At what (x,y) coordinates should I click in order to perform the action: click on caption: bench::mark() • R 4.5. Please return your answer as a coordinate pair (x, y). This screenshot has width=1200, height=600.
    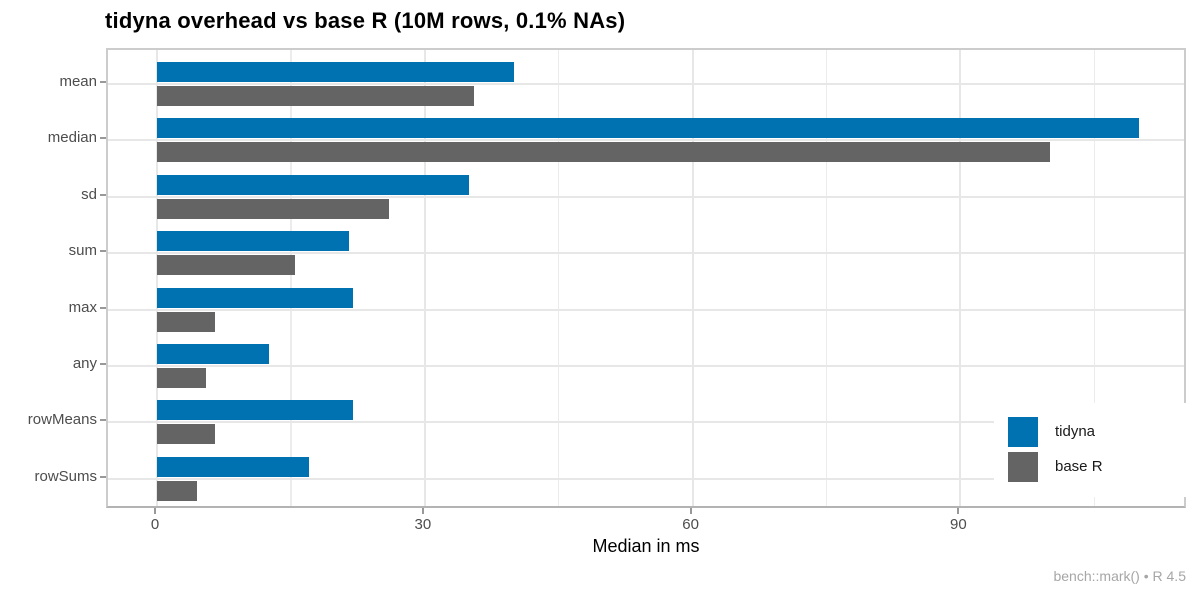
    Looking at the image, I should click on (1119, 576).